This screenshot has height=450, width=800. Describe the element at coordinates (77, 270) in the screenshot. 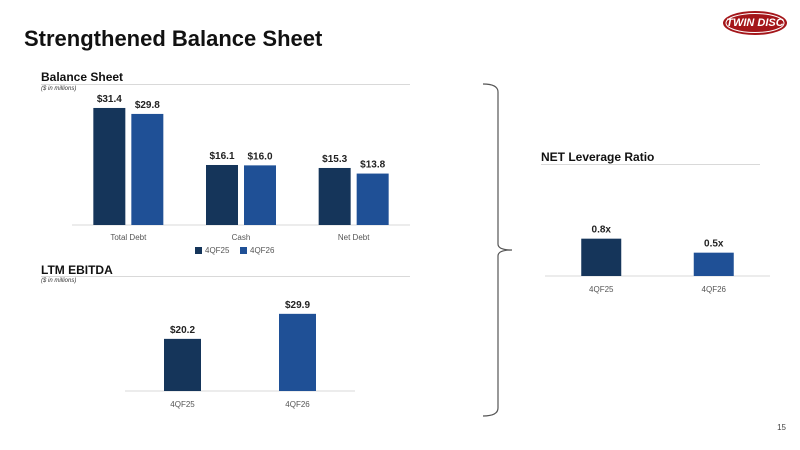

I see `ltm-ebitda-title: LTM EBITDA` at that location.